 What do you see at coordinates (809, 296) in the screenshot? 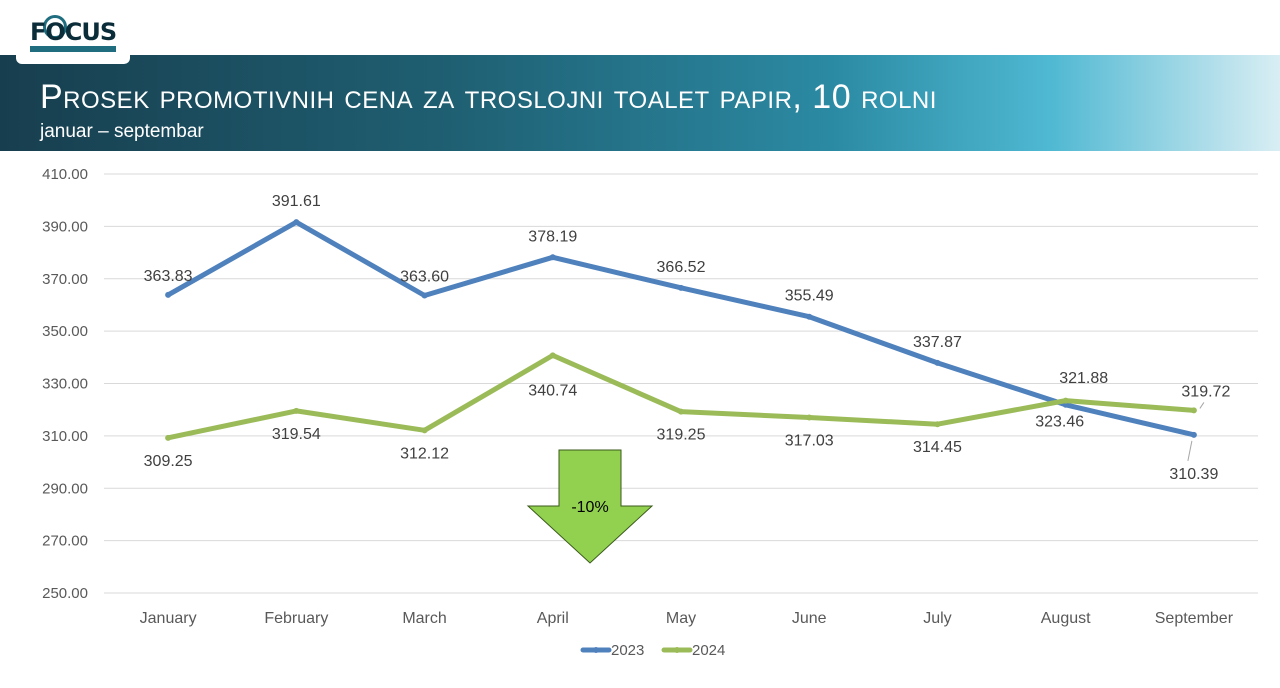
I see `data-label: 355.49` at bounding box center [809, 296].